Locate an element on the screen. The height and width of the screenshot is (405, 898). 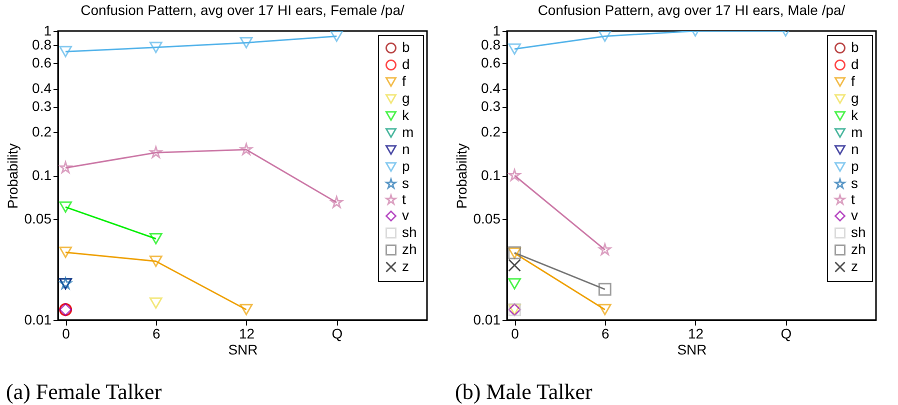
chart-title: Confusion Pattern, avg over 17 HI ears, Female /pa/ is located at coordinates (242, 10).